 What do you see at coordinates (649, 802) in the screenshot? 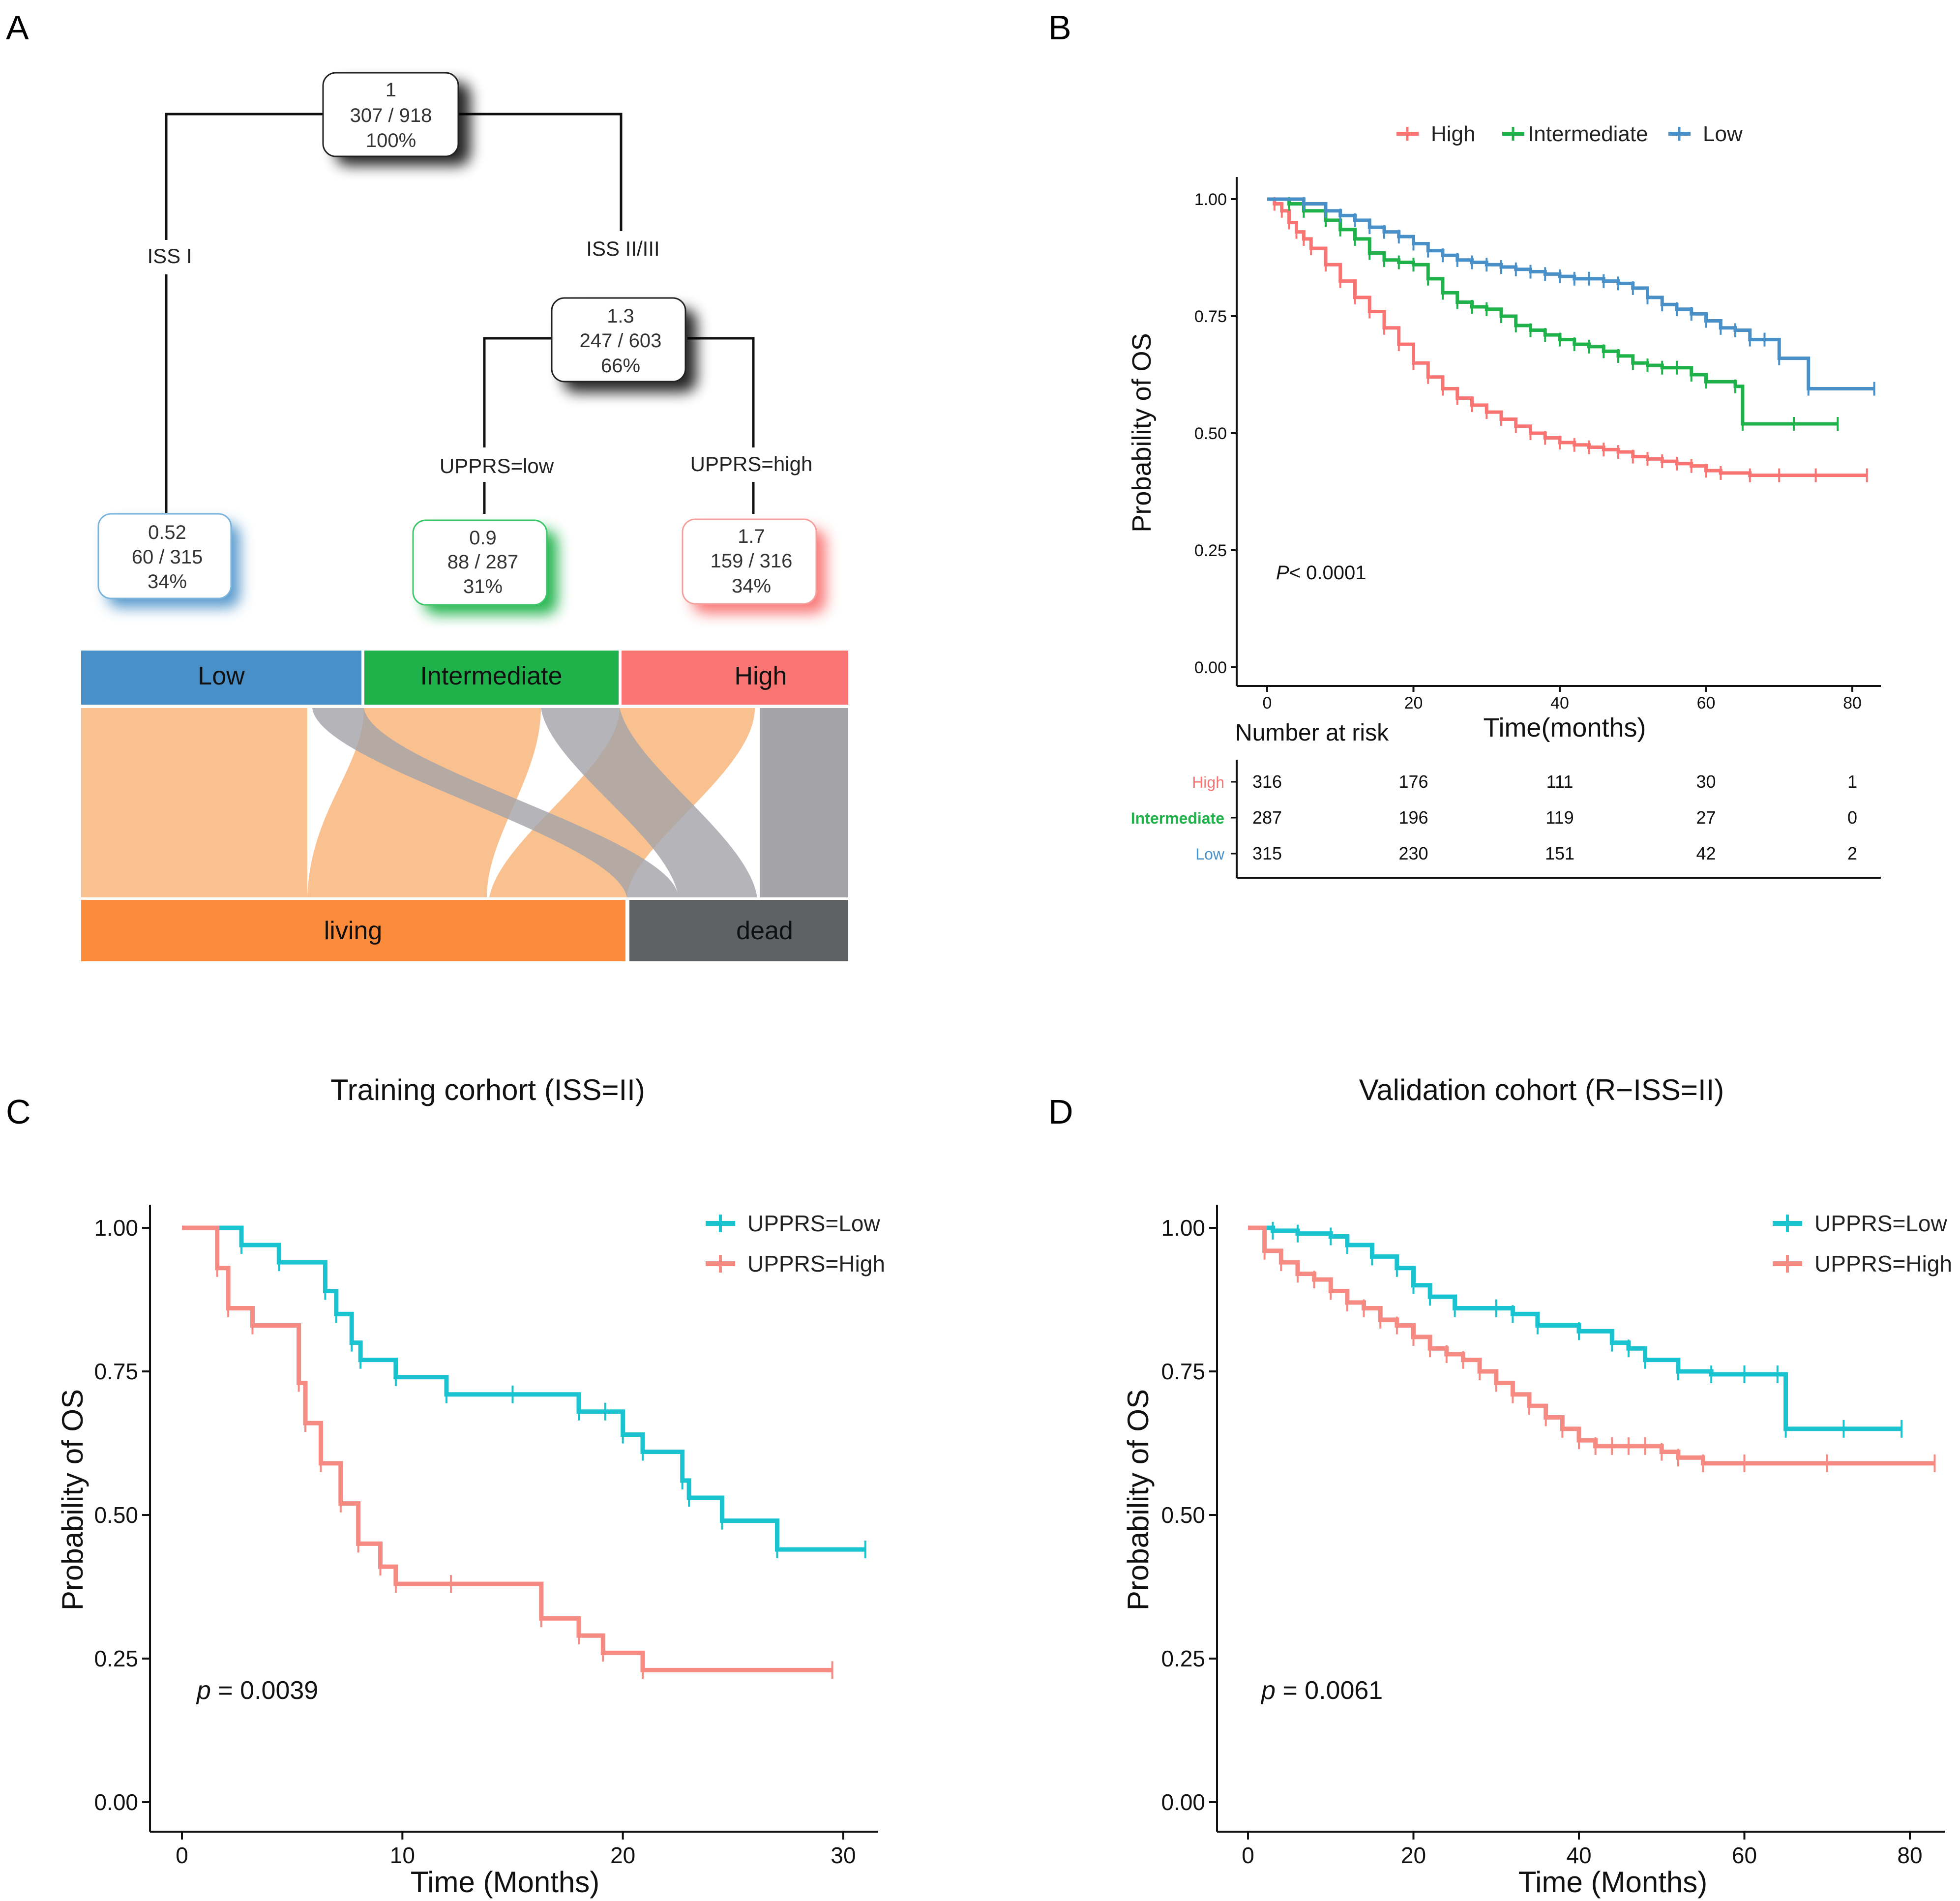
I see `flow-int-dead` at bounding box center [649, 802].